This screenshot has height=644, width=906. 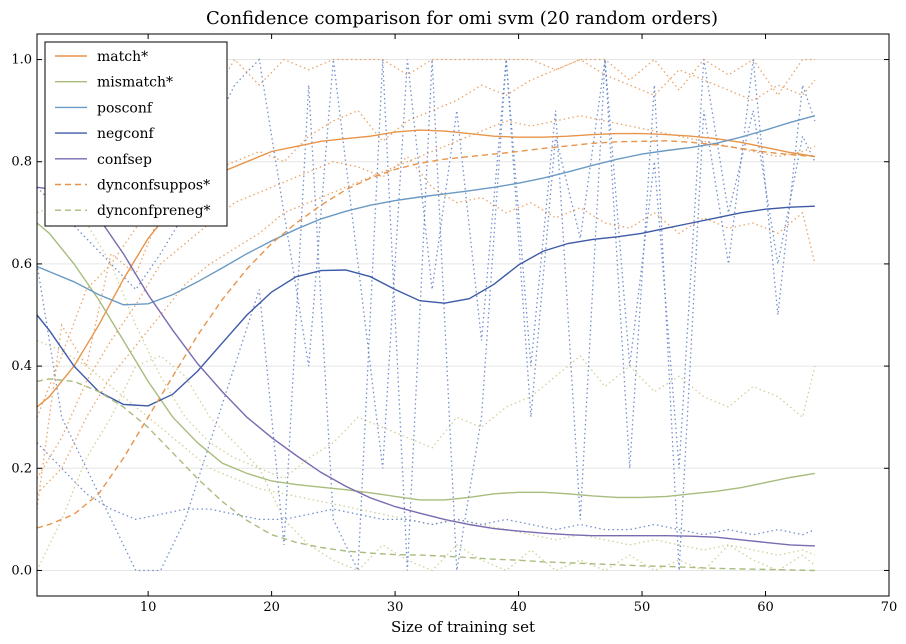 What do you see at coordinates (122, 57) in the screenshot?
I see `legend-label: match*` at bounding box center [122, 57].